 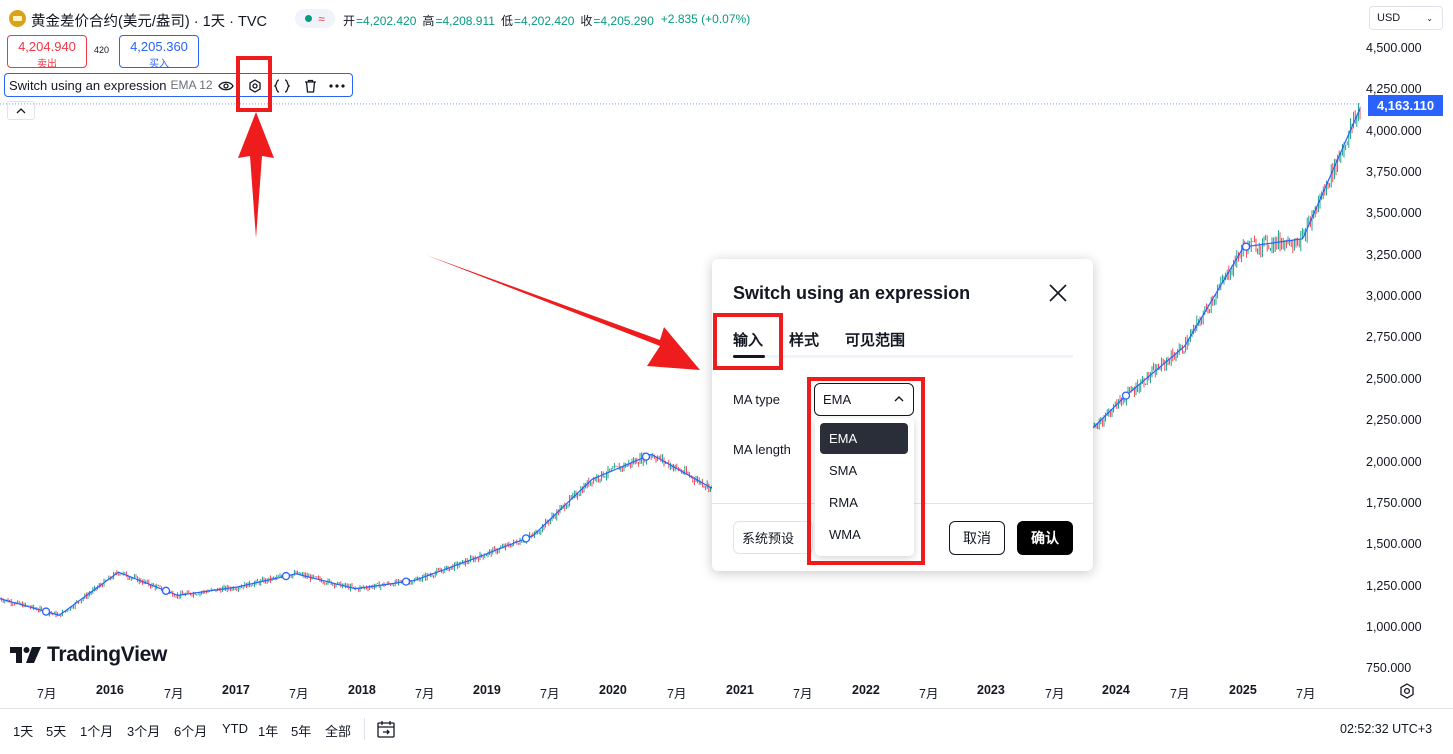 I want to click on time-scale-label: 2024, so click(x=1116, y=690).